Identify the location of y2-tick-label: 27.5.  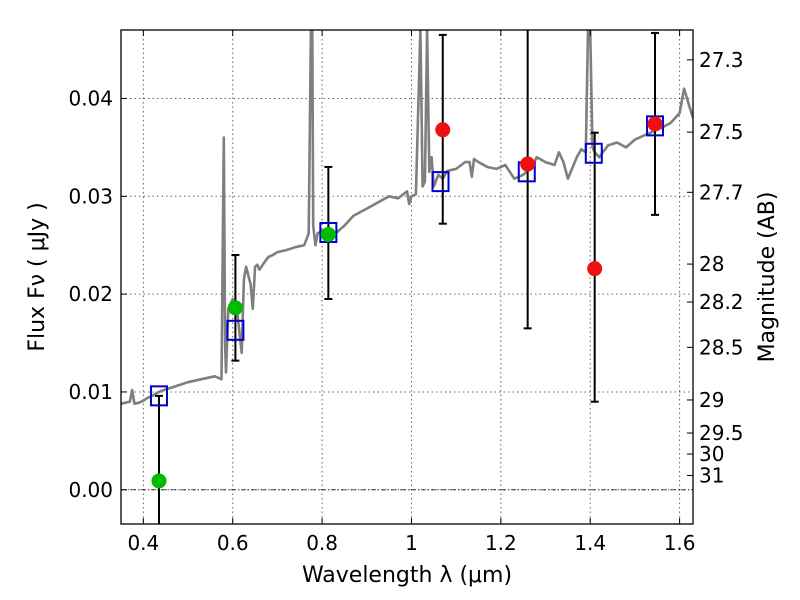
(721, 132).